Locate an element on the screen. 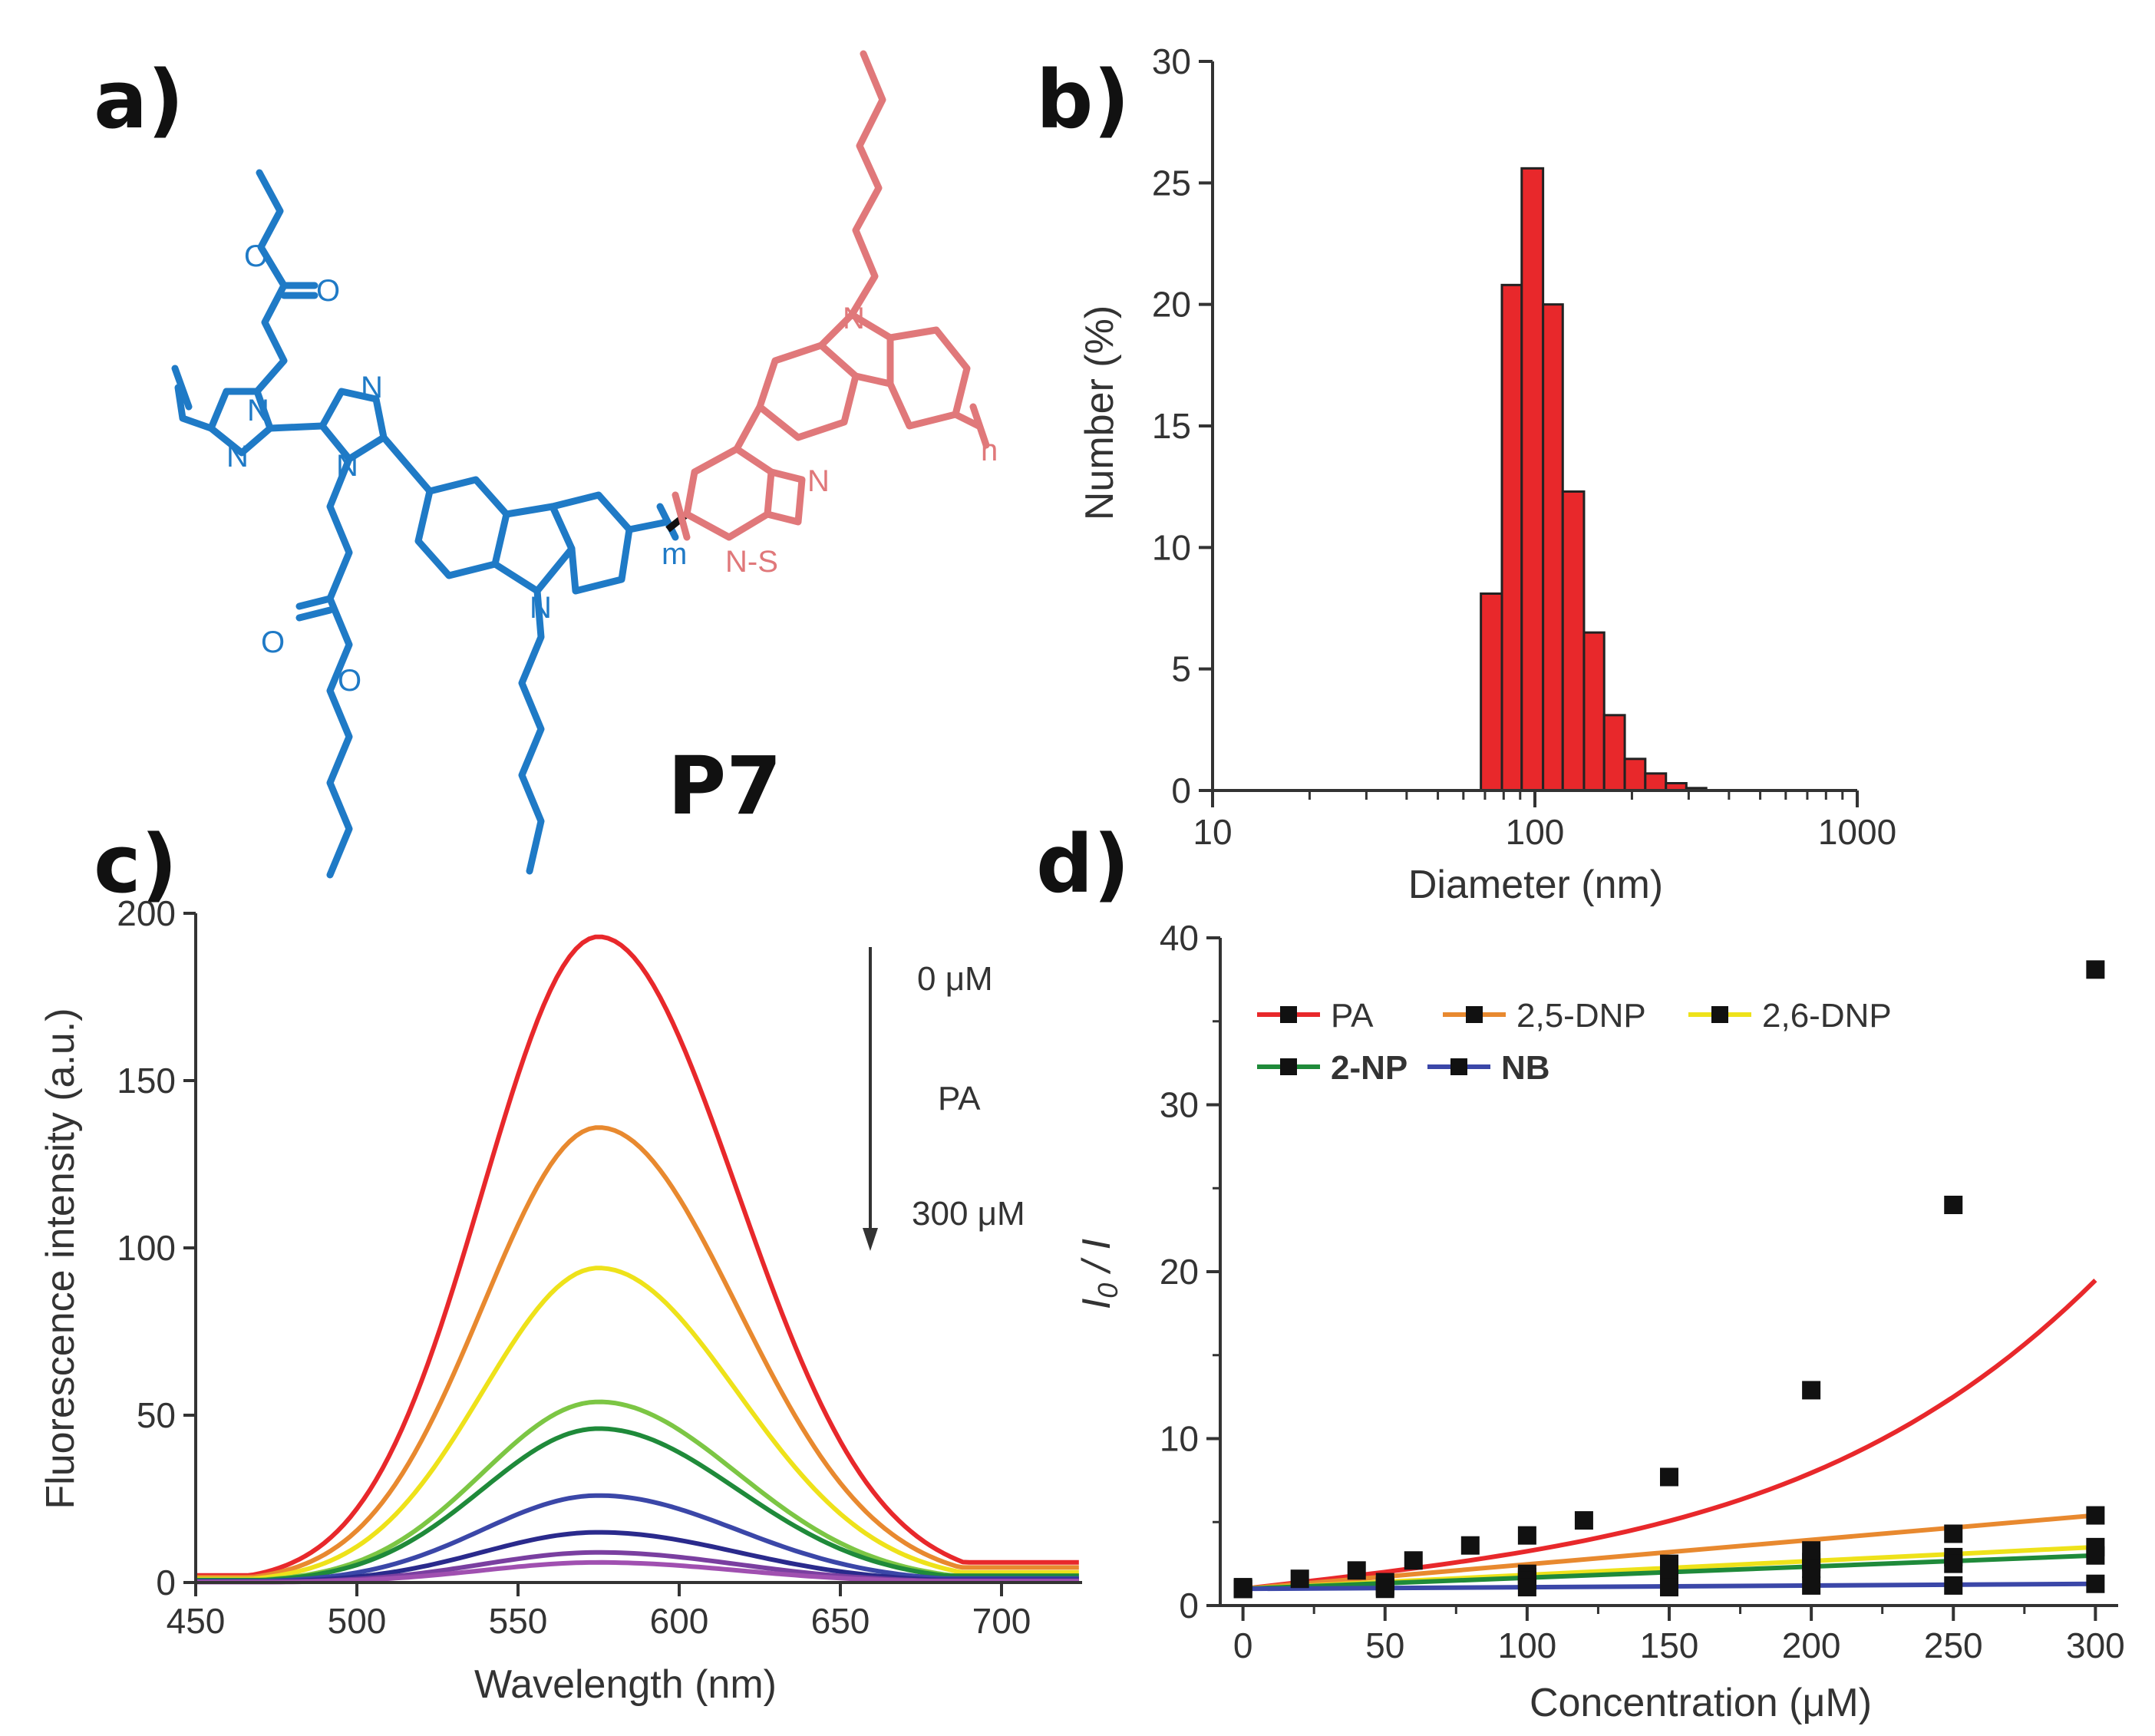 The height and width of the screenshot is (1736, 2155). d-legend-label-3: 2-NP is located at coordinates (1369, 1068).